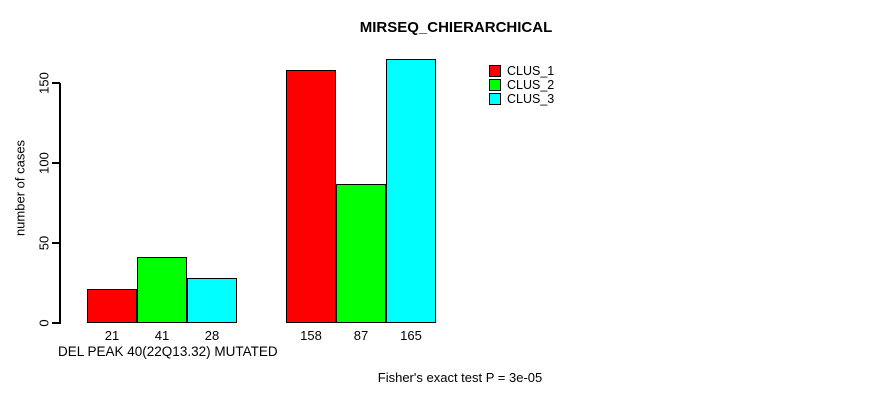  I want to click on bar-clus_3-group1, so click(212, 300).